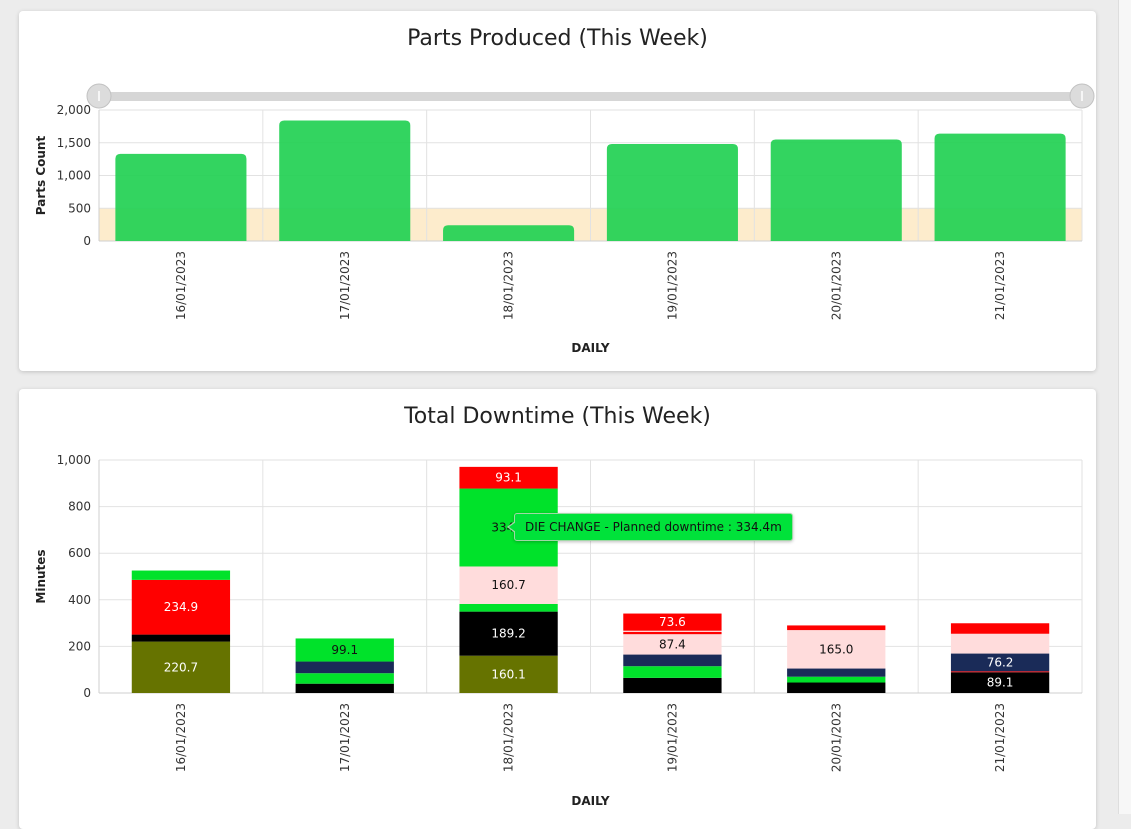  I want to click on data-label: 220.7, so click(181, 667).